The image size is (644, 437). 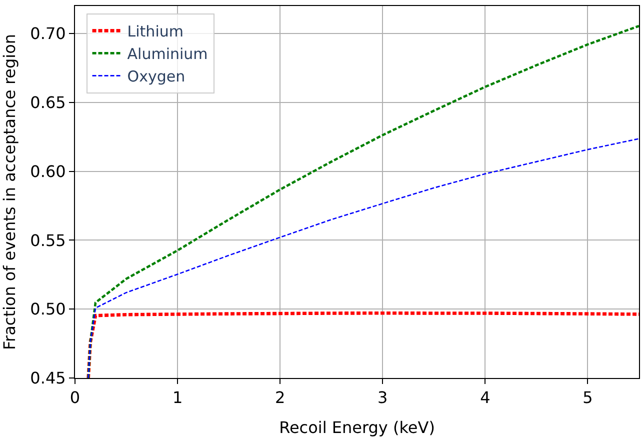 What do you see at coordinates (587, 398) in the screenshot?
I see `x-tick-label: 5` at bounding box center [587, 398].